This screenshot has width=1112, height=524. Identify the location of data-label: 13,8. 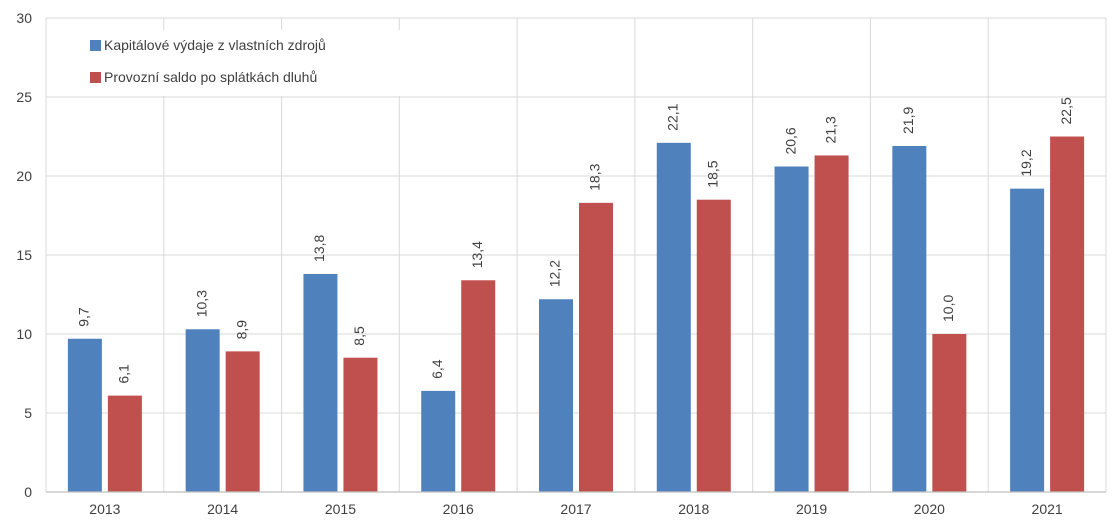
(319, 247).